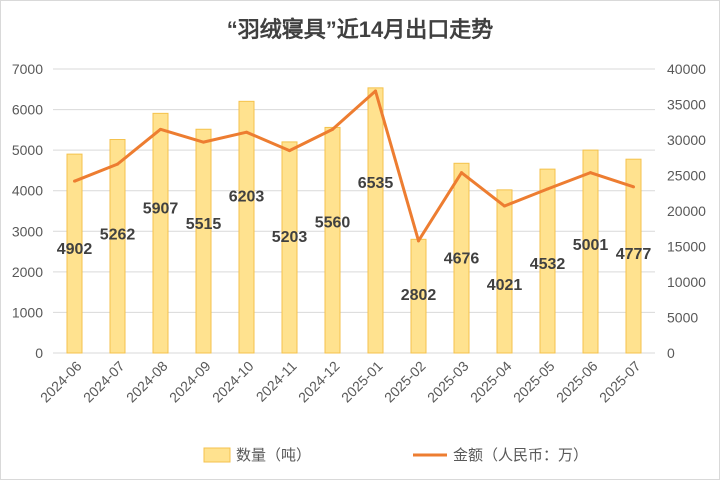  Describe the element at coordinates (405, 382) in the screenshot. I see `x-tick-label: 2025-02` at that location.